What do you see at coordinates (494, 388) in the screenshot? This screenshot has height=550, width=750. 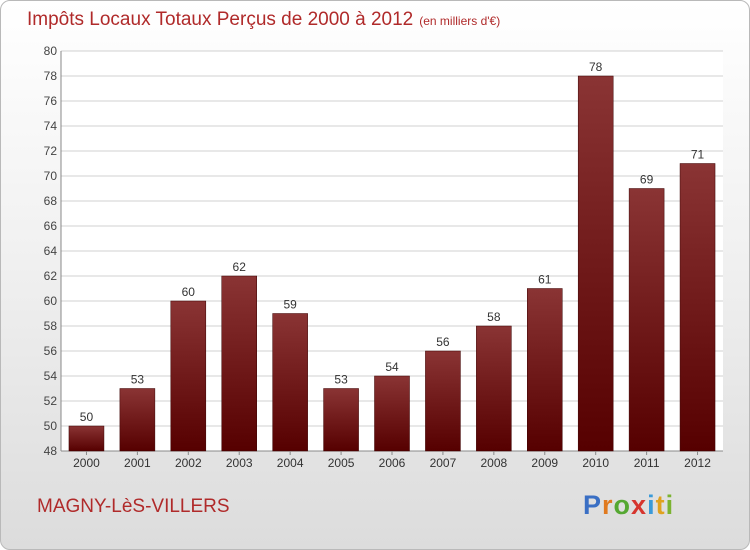 I see `bar-2008` at bounding box center [494, 388].